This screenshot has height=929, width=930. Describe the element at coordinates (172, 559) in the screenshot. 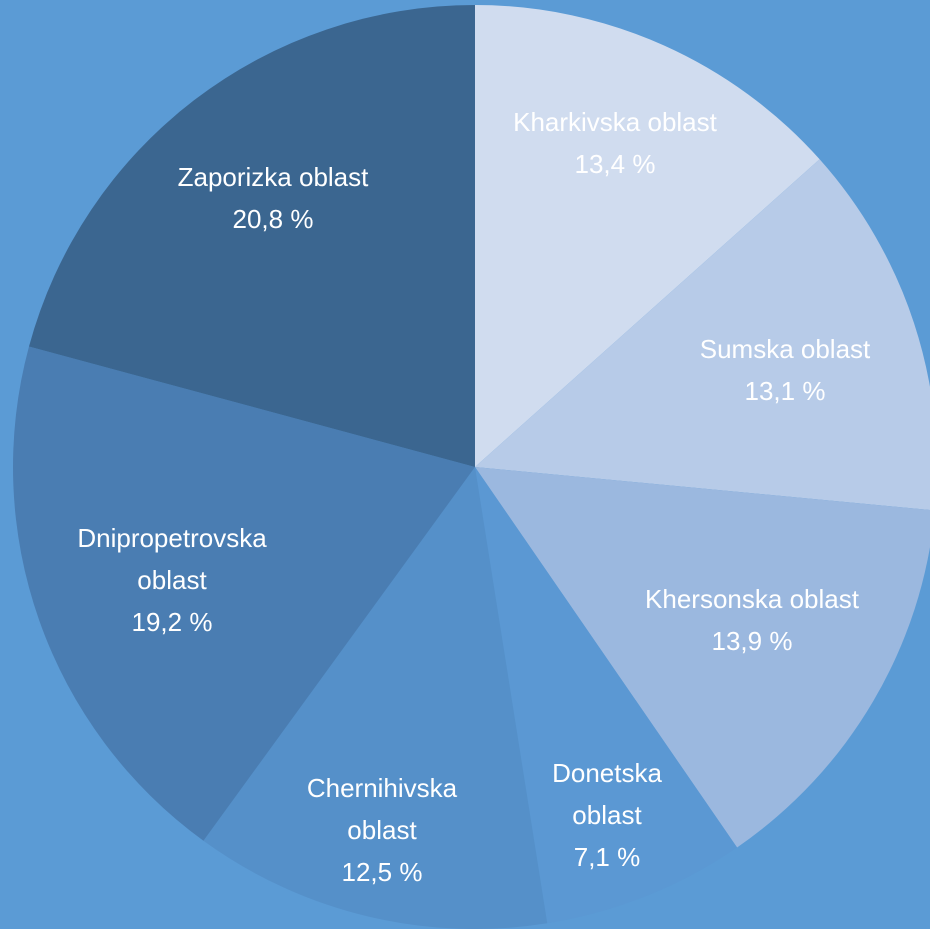

I see `category-label: Dnipropetrovska oblast` at that location.